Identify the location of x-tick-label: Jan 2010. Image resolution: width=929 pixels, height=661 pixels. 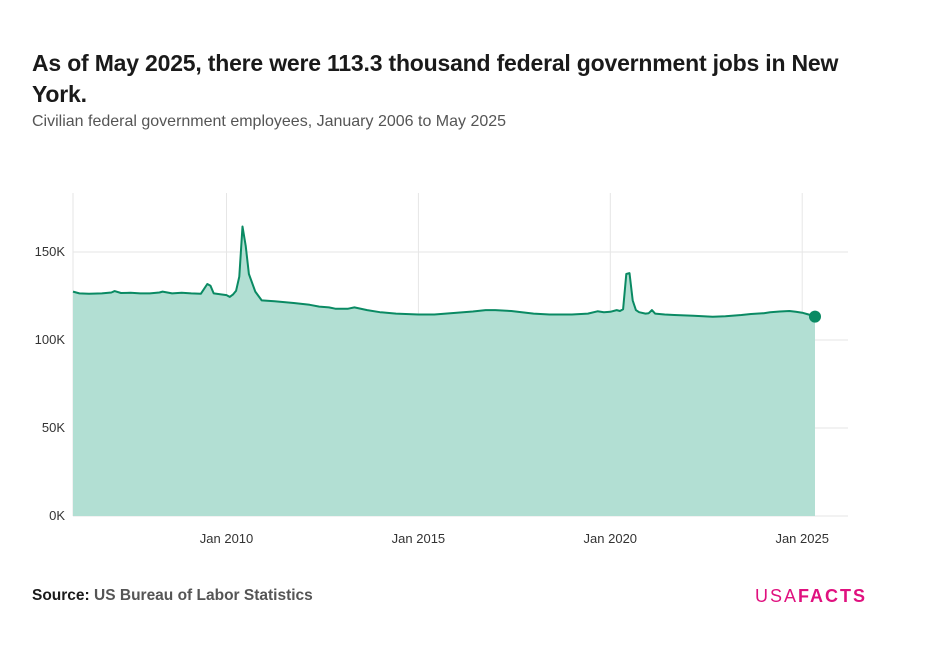
(227, 538).